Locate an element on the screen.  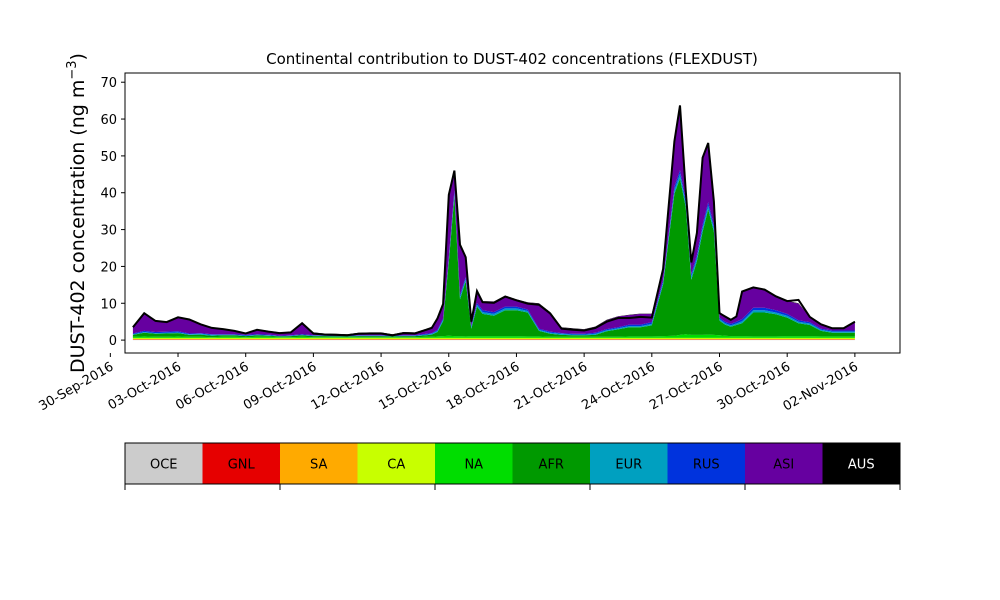
legend-swatch-sa is located at coordinates (319, 463).